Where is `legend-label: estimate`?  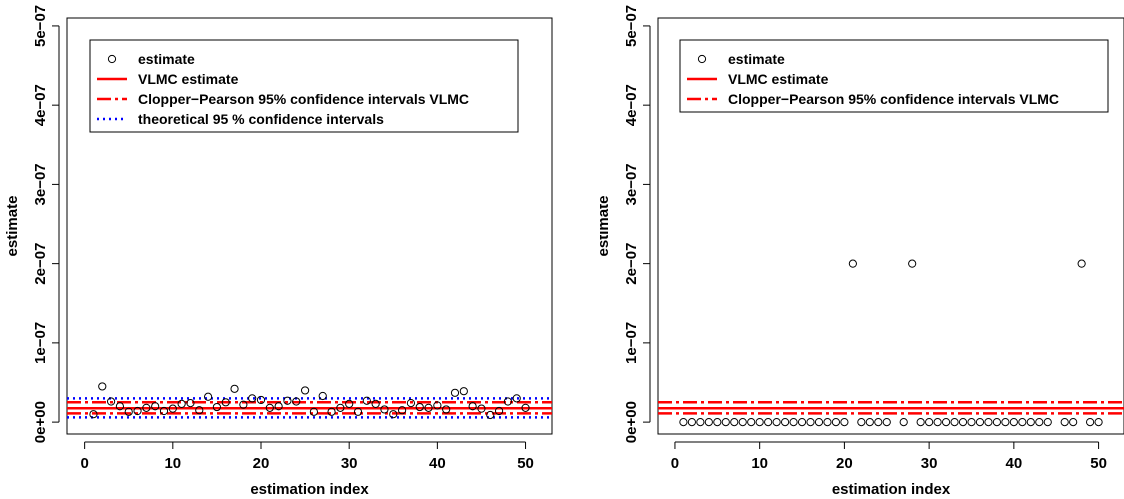 legend-label: estimate is located at coordinates (166, 59).